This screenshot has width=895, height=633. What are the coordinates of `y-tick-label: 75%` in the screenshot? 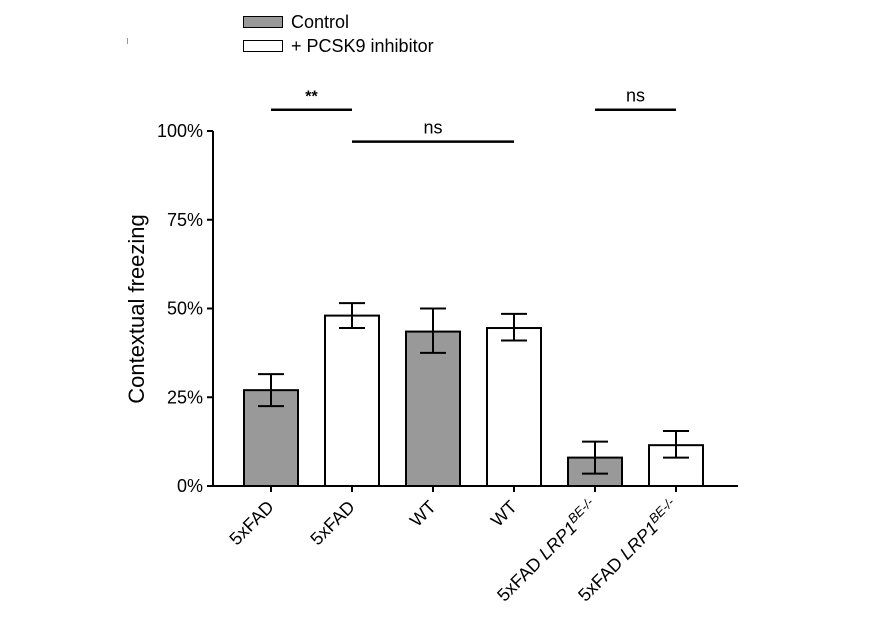 It's located at (185, 220).